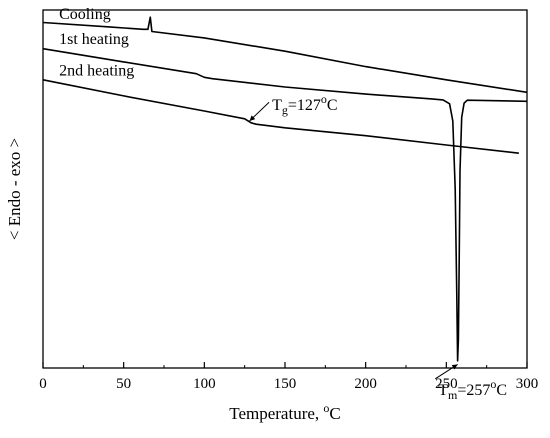  What do you see at coordinates (94, 39) in the screenshot?
I see `annotation-label: 1st heating` at bounding box center [94, 39].